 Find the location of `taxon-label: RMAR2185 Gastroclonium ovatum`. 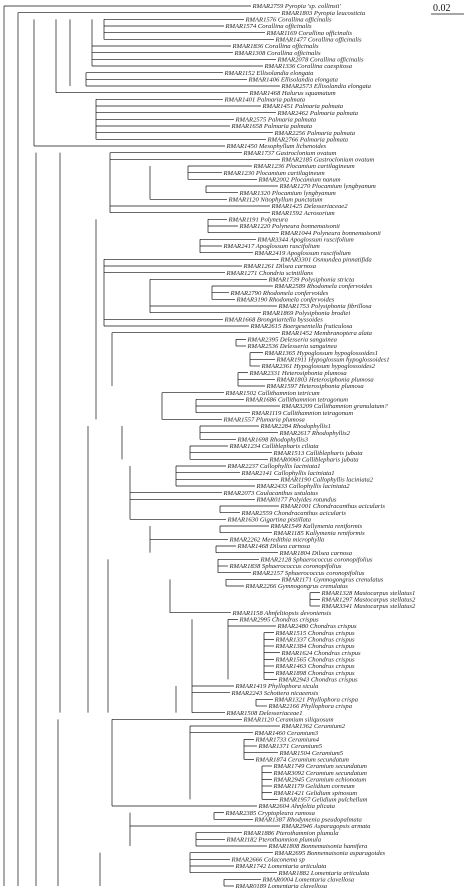

taxon-label: RMAR2185 Gastroclonium ovatum is located at coordinates (328, 160).